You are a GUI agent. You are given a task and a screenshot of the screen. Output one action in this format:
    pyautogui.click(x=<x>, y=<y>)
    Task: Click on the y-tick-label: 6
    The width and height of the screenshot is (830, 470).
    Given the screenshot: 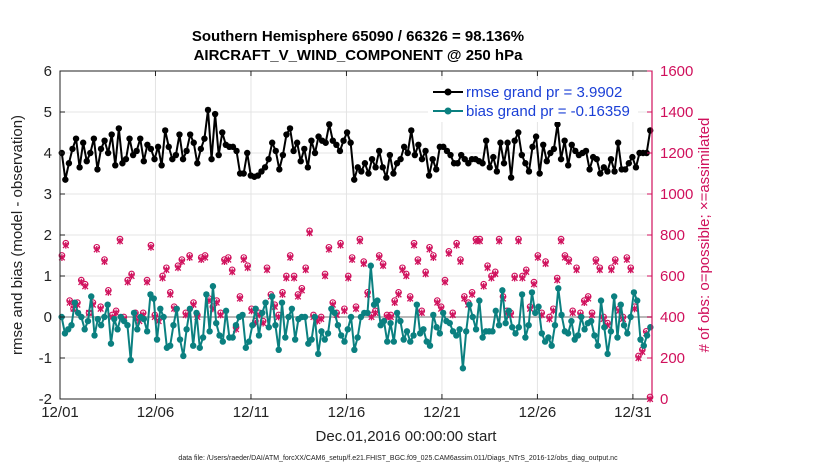 What is the action you would take?
    pyautogui.click(x=48, y=71)
    